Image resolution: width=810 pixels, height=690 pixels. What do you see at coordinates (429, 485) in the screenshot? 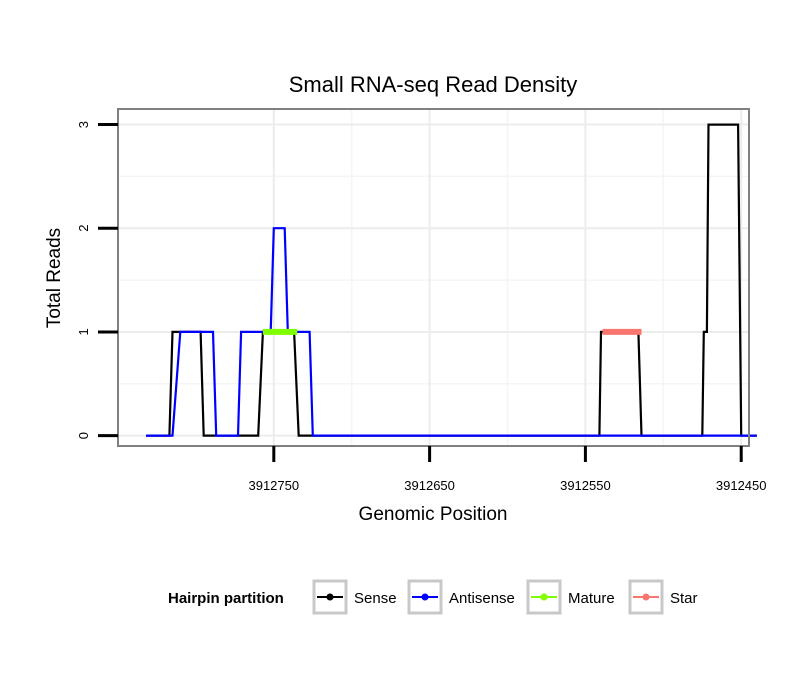
I see `x-tick-label: 3912650` at bounding box center [429, 485].